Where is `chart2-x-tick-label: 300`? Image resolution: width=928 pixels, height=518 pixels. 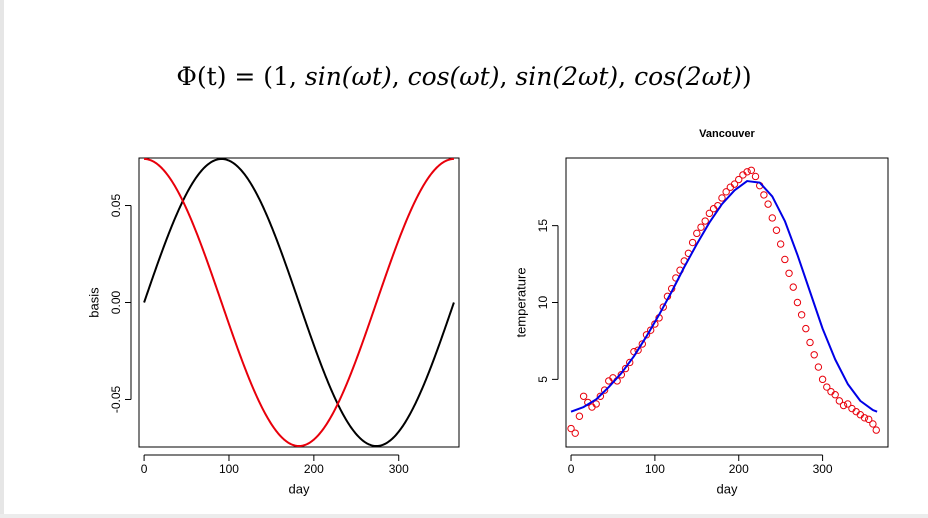 chart2-x-tick-label: 300 is located at coordinates (823, 469).